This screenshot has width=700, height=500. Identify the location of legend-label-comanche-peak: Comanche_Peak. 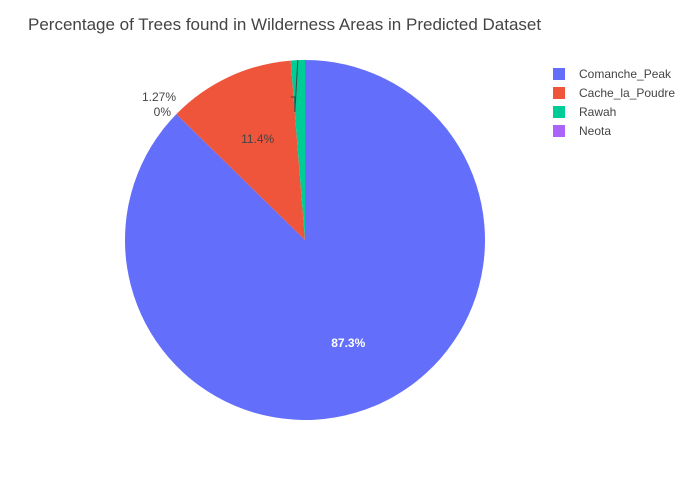
(625, 74).